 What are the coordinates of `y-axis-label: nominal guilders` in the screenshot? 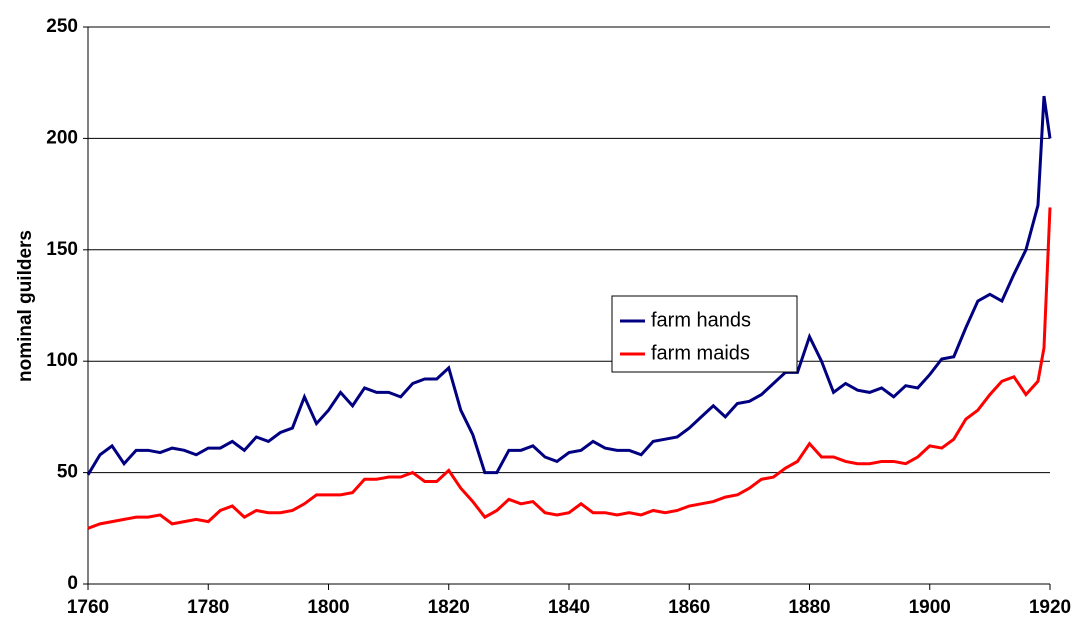 It's located at (25, 306).